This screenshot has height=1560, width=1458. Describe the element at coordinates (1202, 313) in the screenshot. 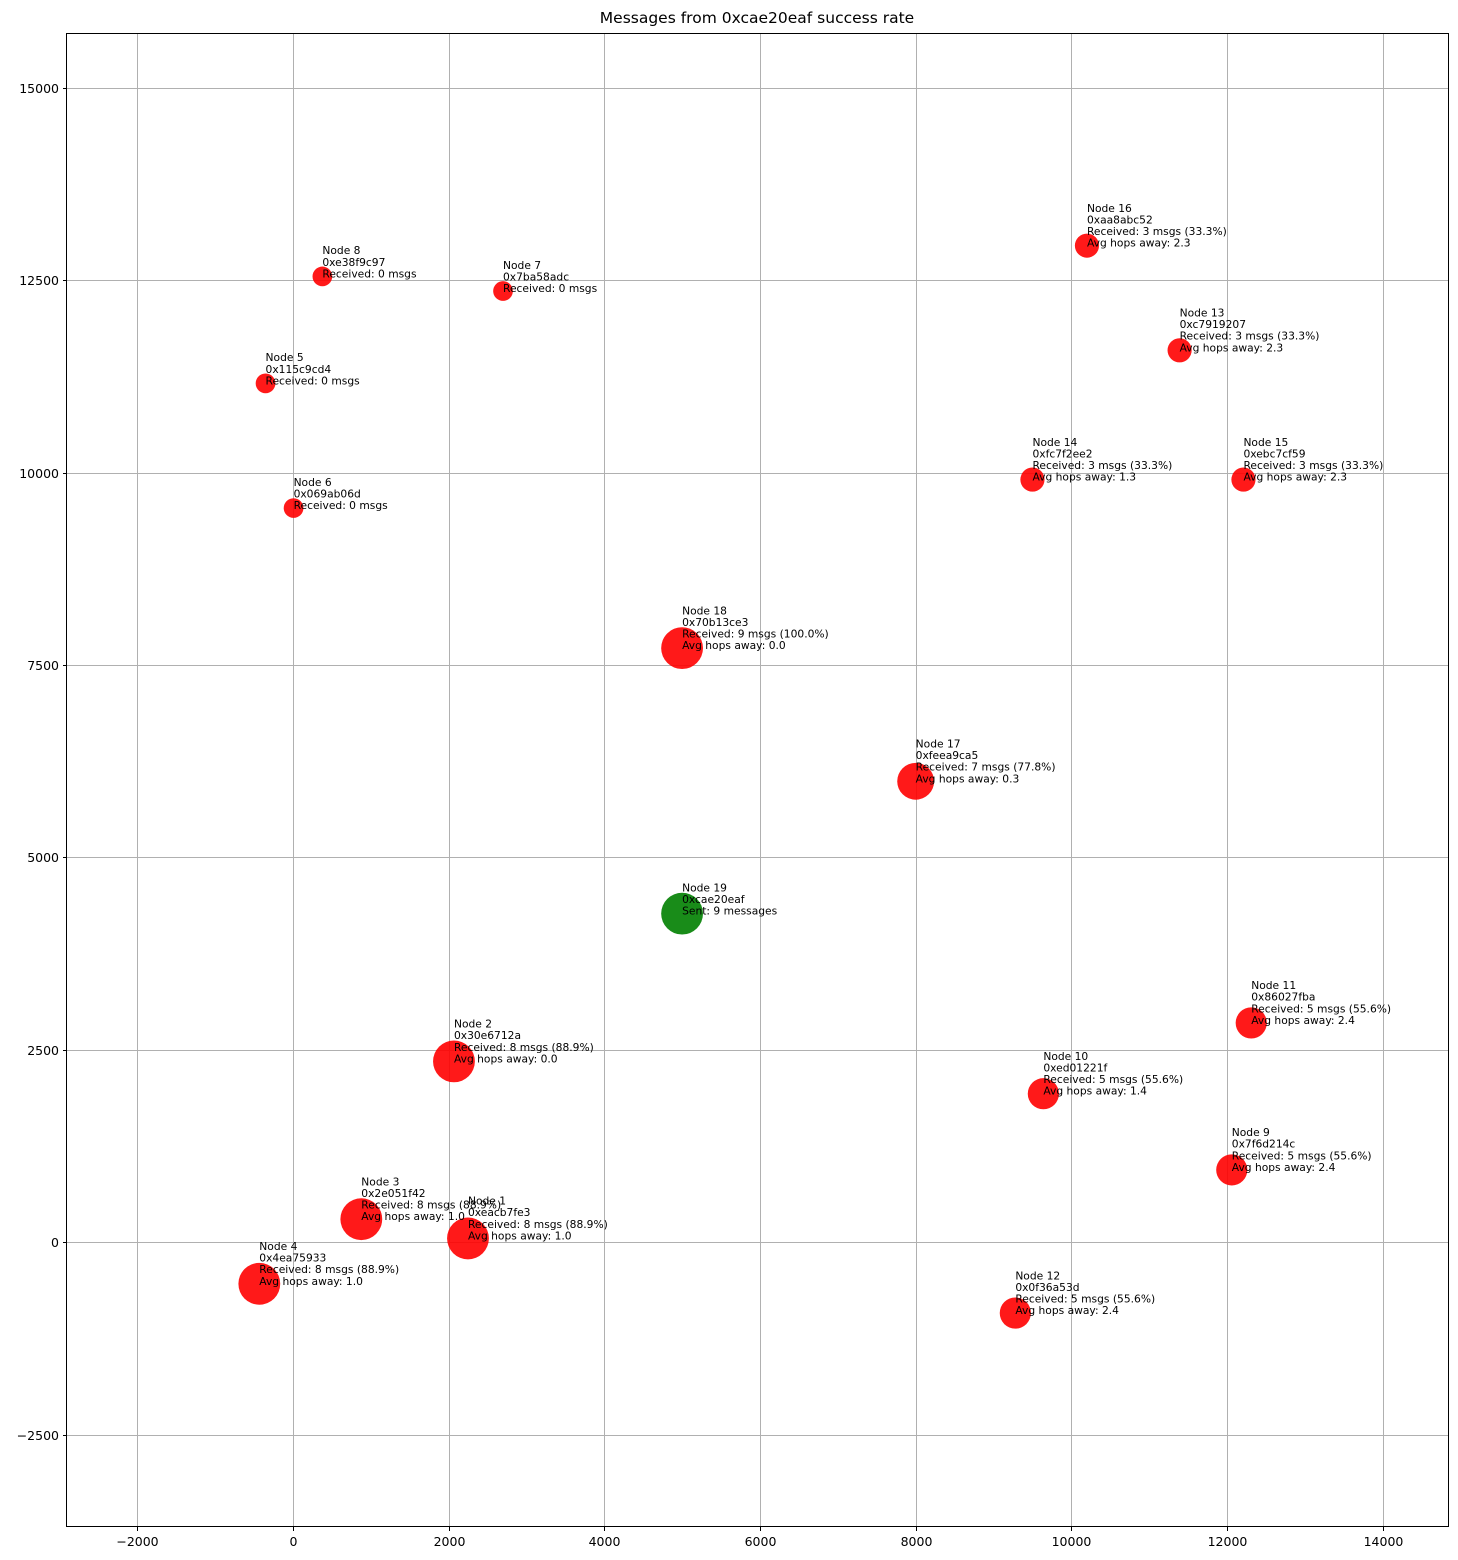

I see `node-annotation-line: Node 13` at that location.